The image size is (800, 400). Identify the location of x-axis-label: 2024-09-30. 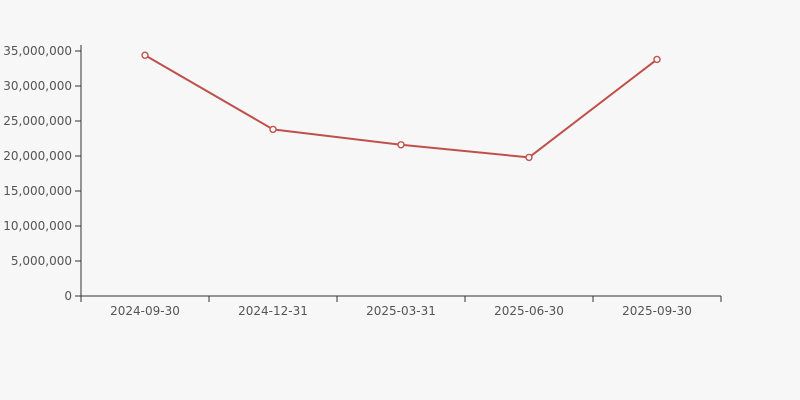
(145, 311).